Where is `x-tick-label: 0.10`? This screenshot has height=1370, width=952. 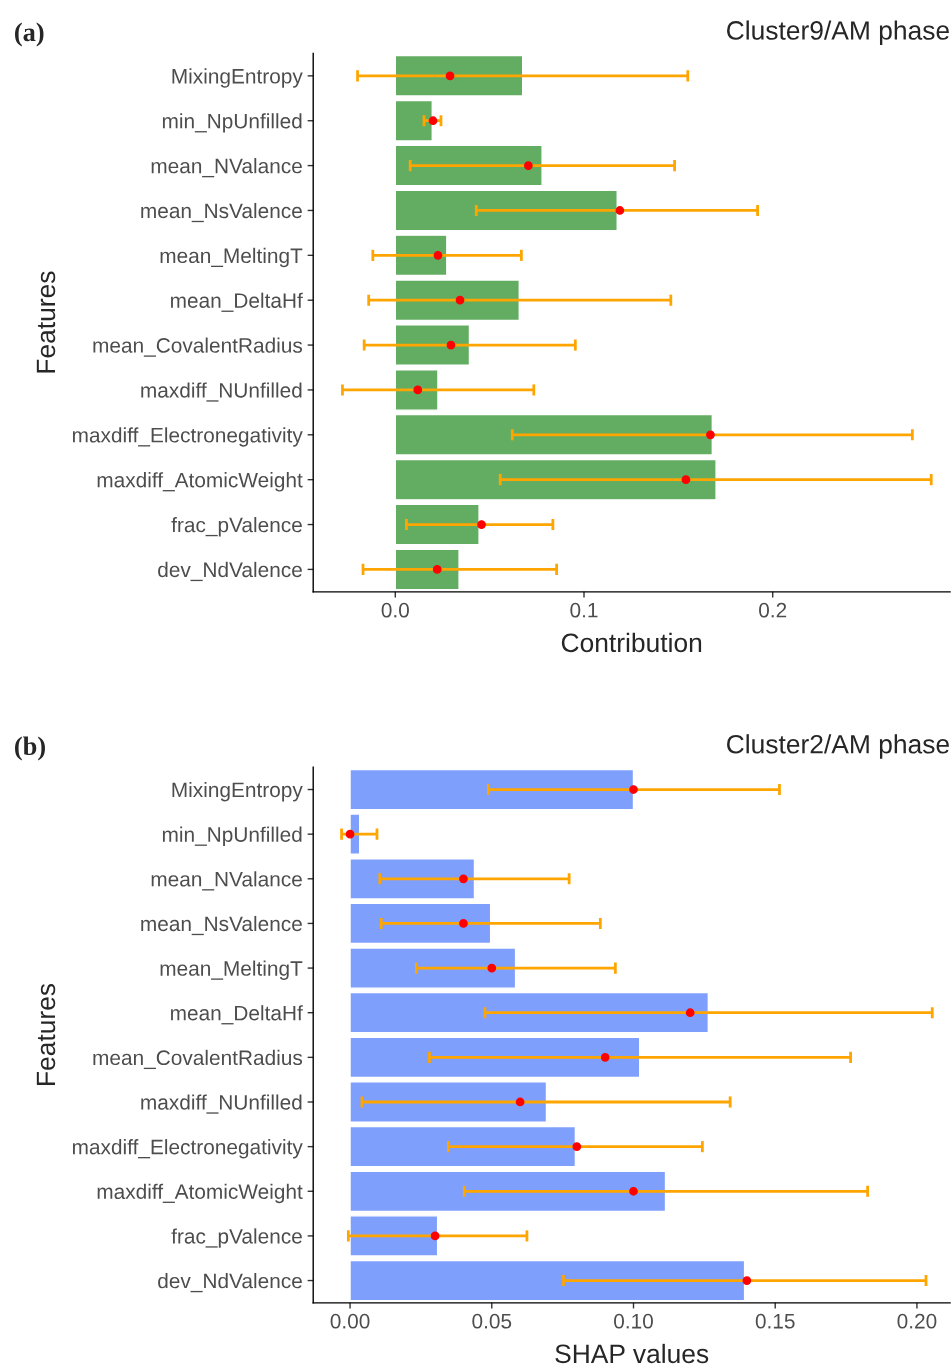 x-tick-label: 0.10 is located at coordinates (633, 1321).